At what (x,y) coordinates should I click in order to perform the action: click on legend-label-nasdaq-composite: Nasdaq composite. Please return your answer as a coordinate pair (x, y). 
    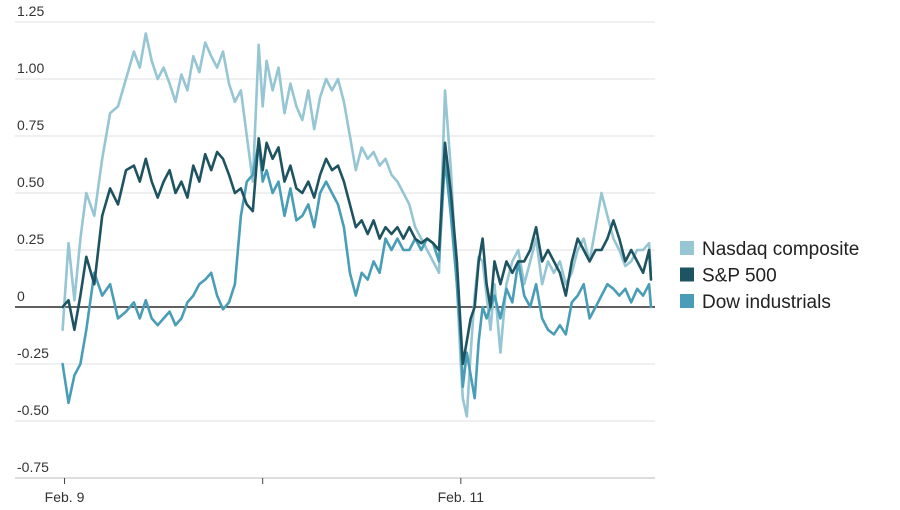
    Looking at the image, I should click on (780, 249).